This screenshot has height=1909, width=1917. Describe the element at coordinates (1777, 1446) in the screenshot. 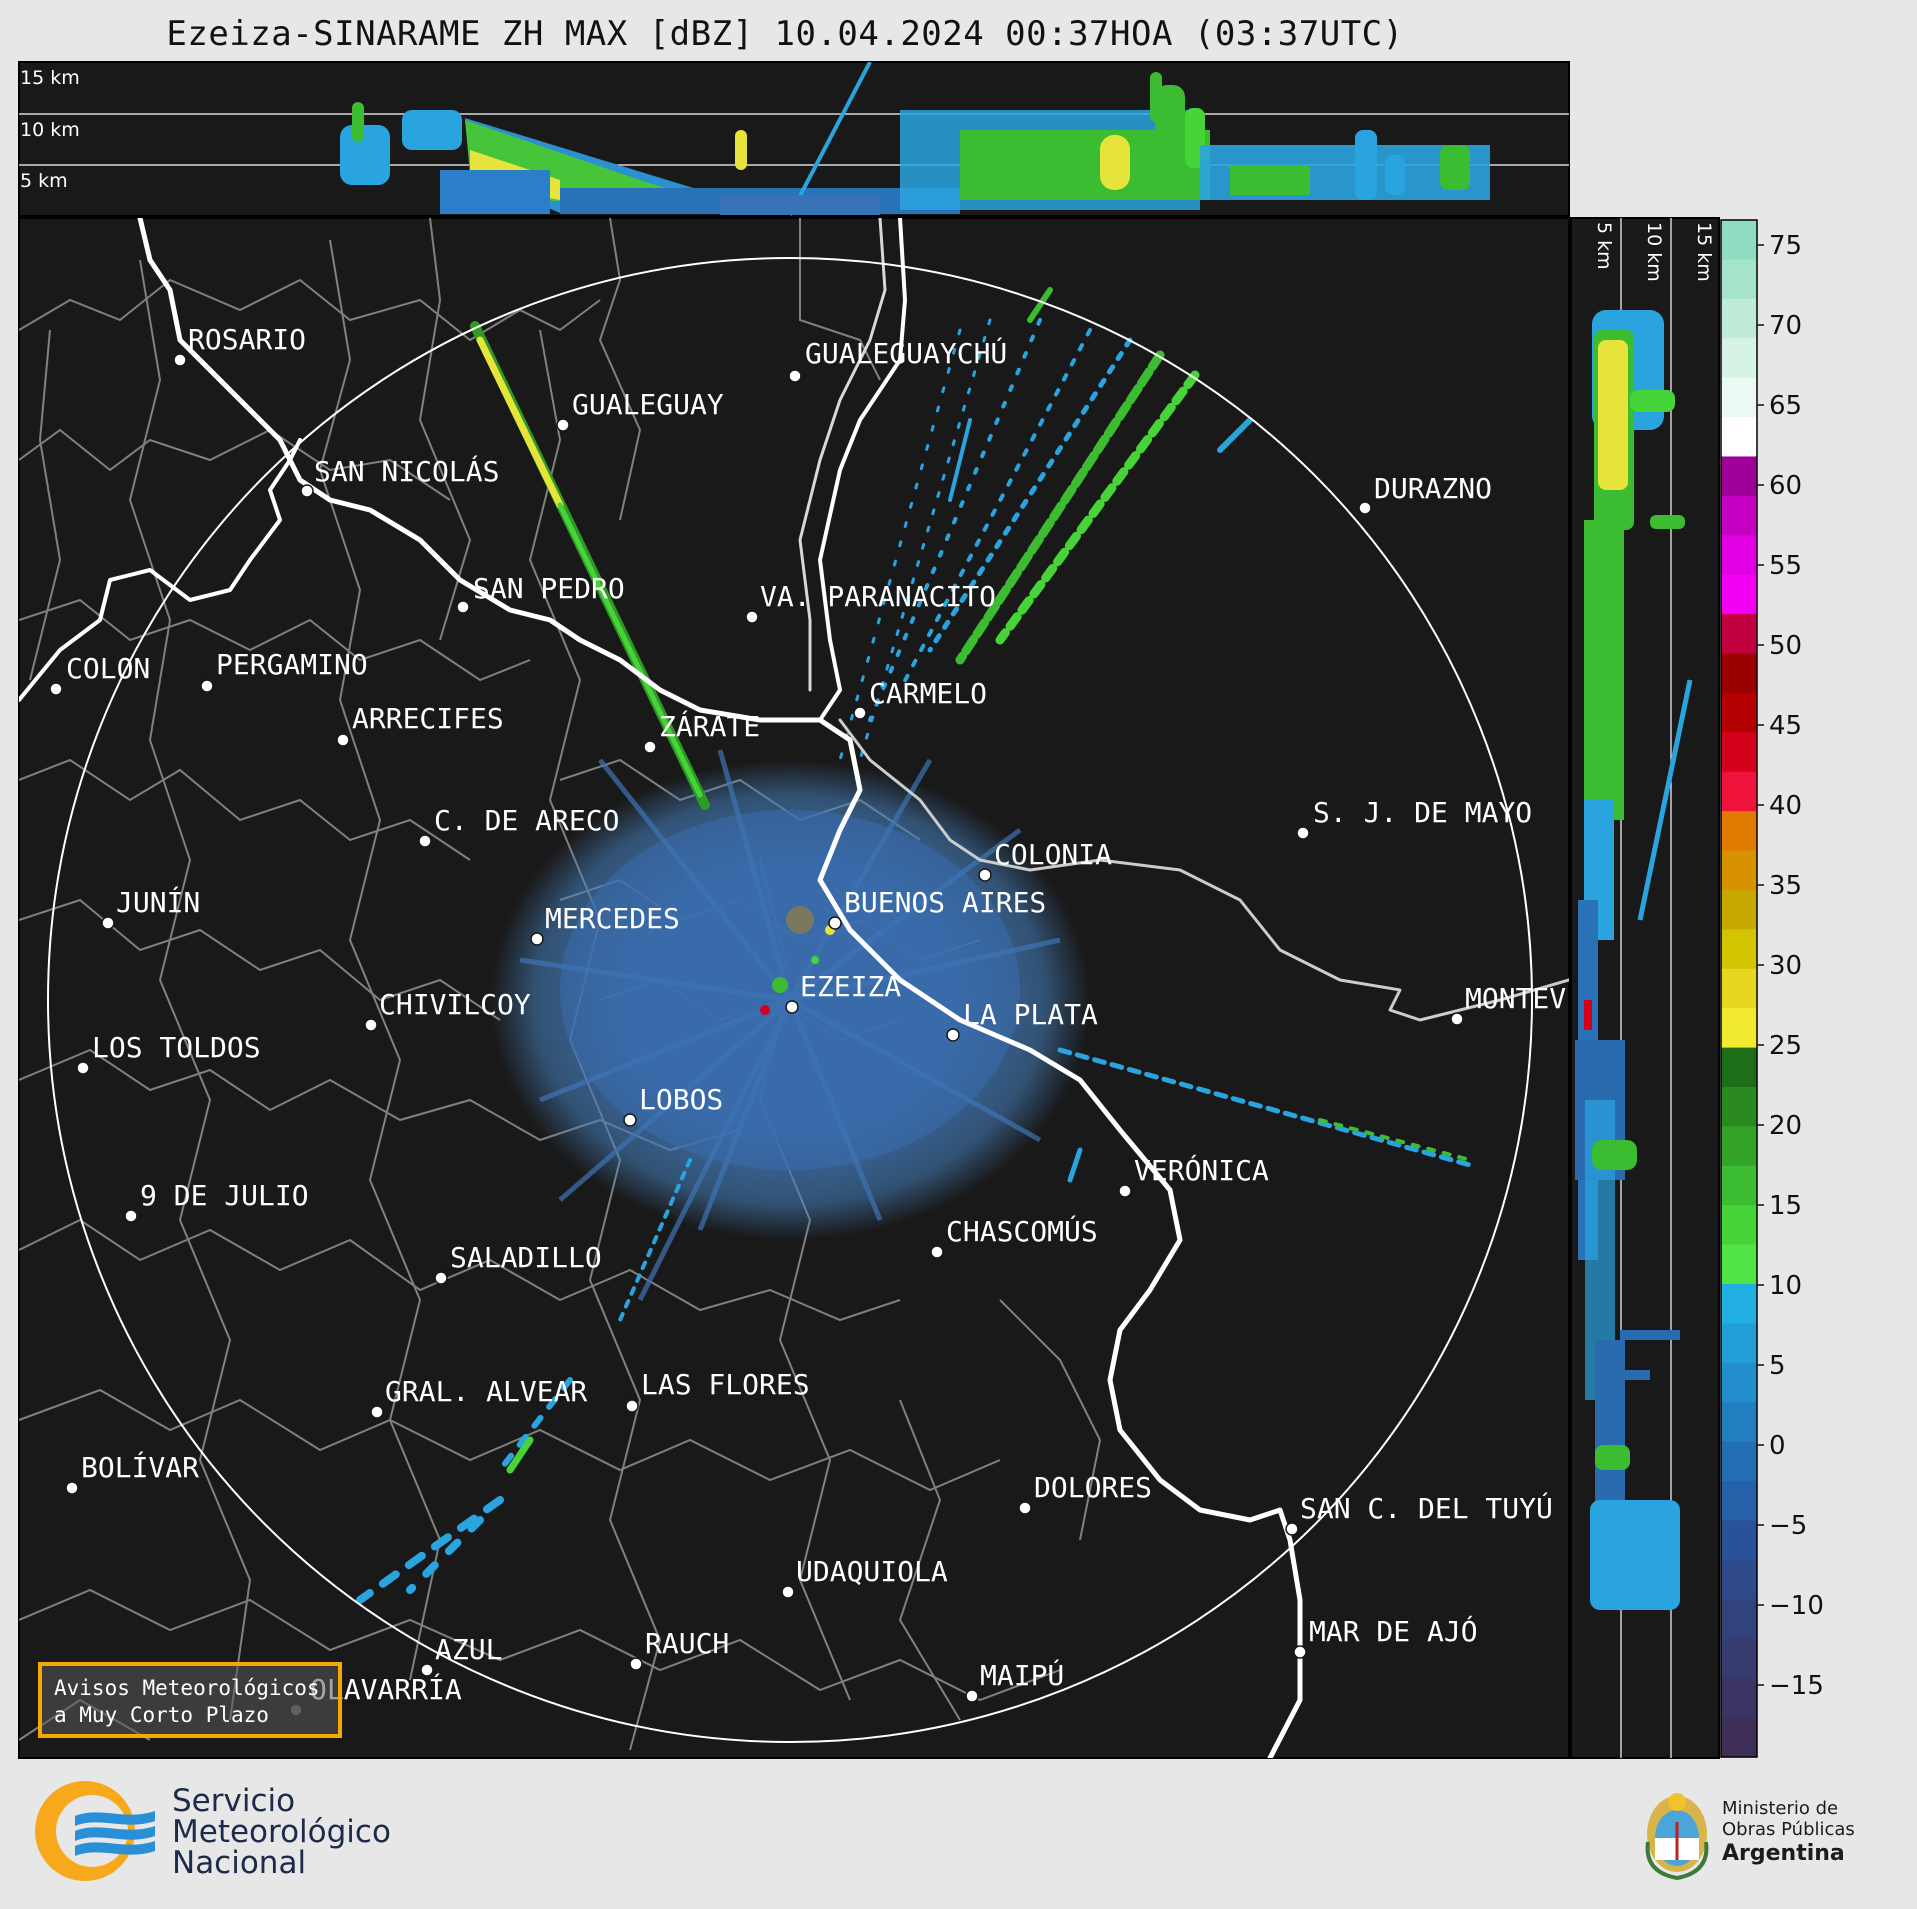

I see `colorbar-tick-label: 0` at that location.